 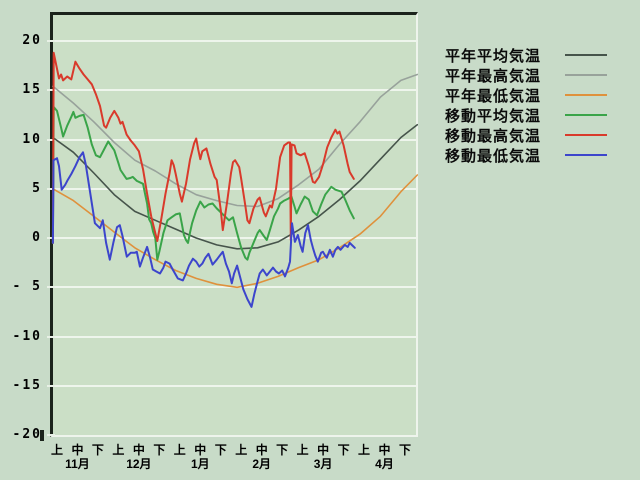 I want to click on legend-item: 平年平均気温, so click(x=535, y=55).